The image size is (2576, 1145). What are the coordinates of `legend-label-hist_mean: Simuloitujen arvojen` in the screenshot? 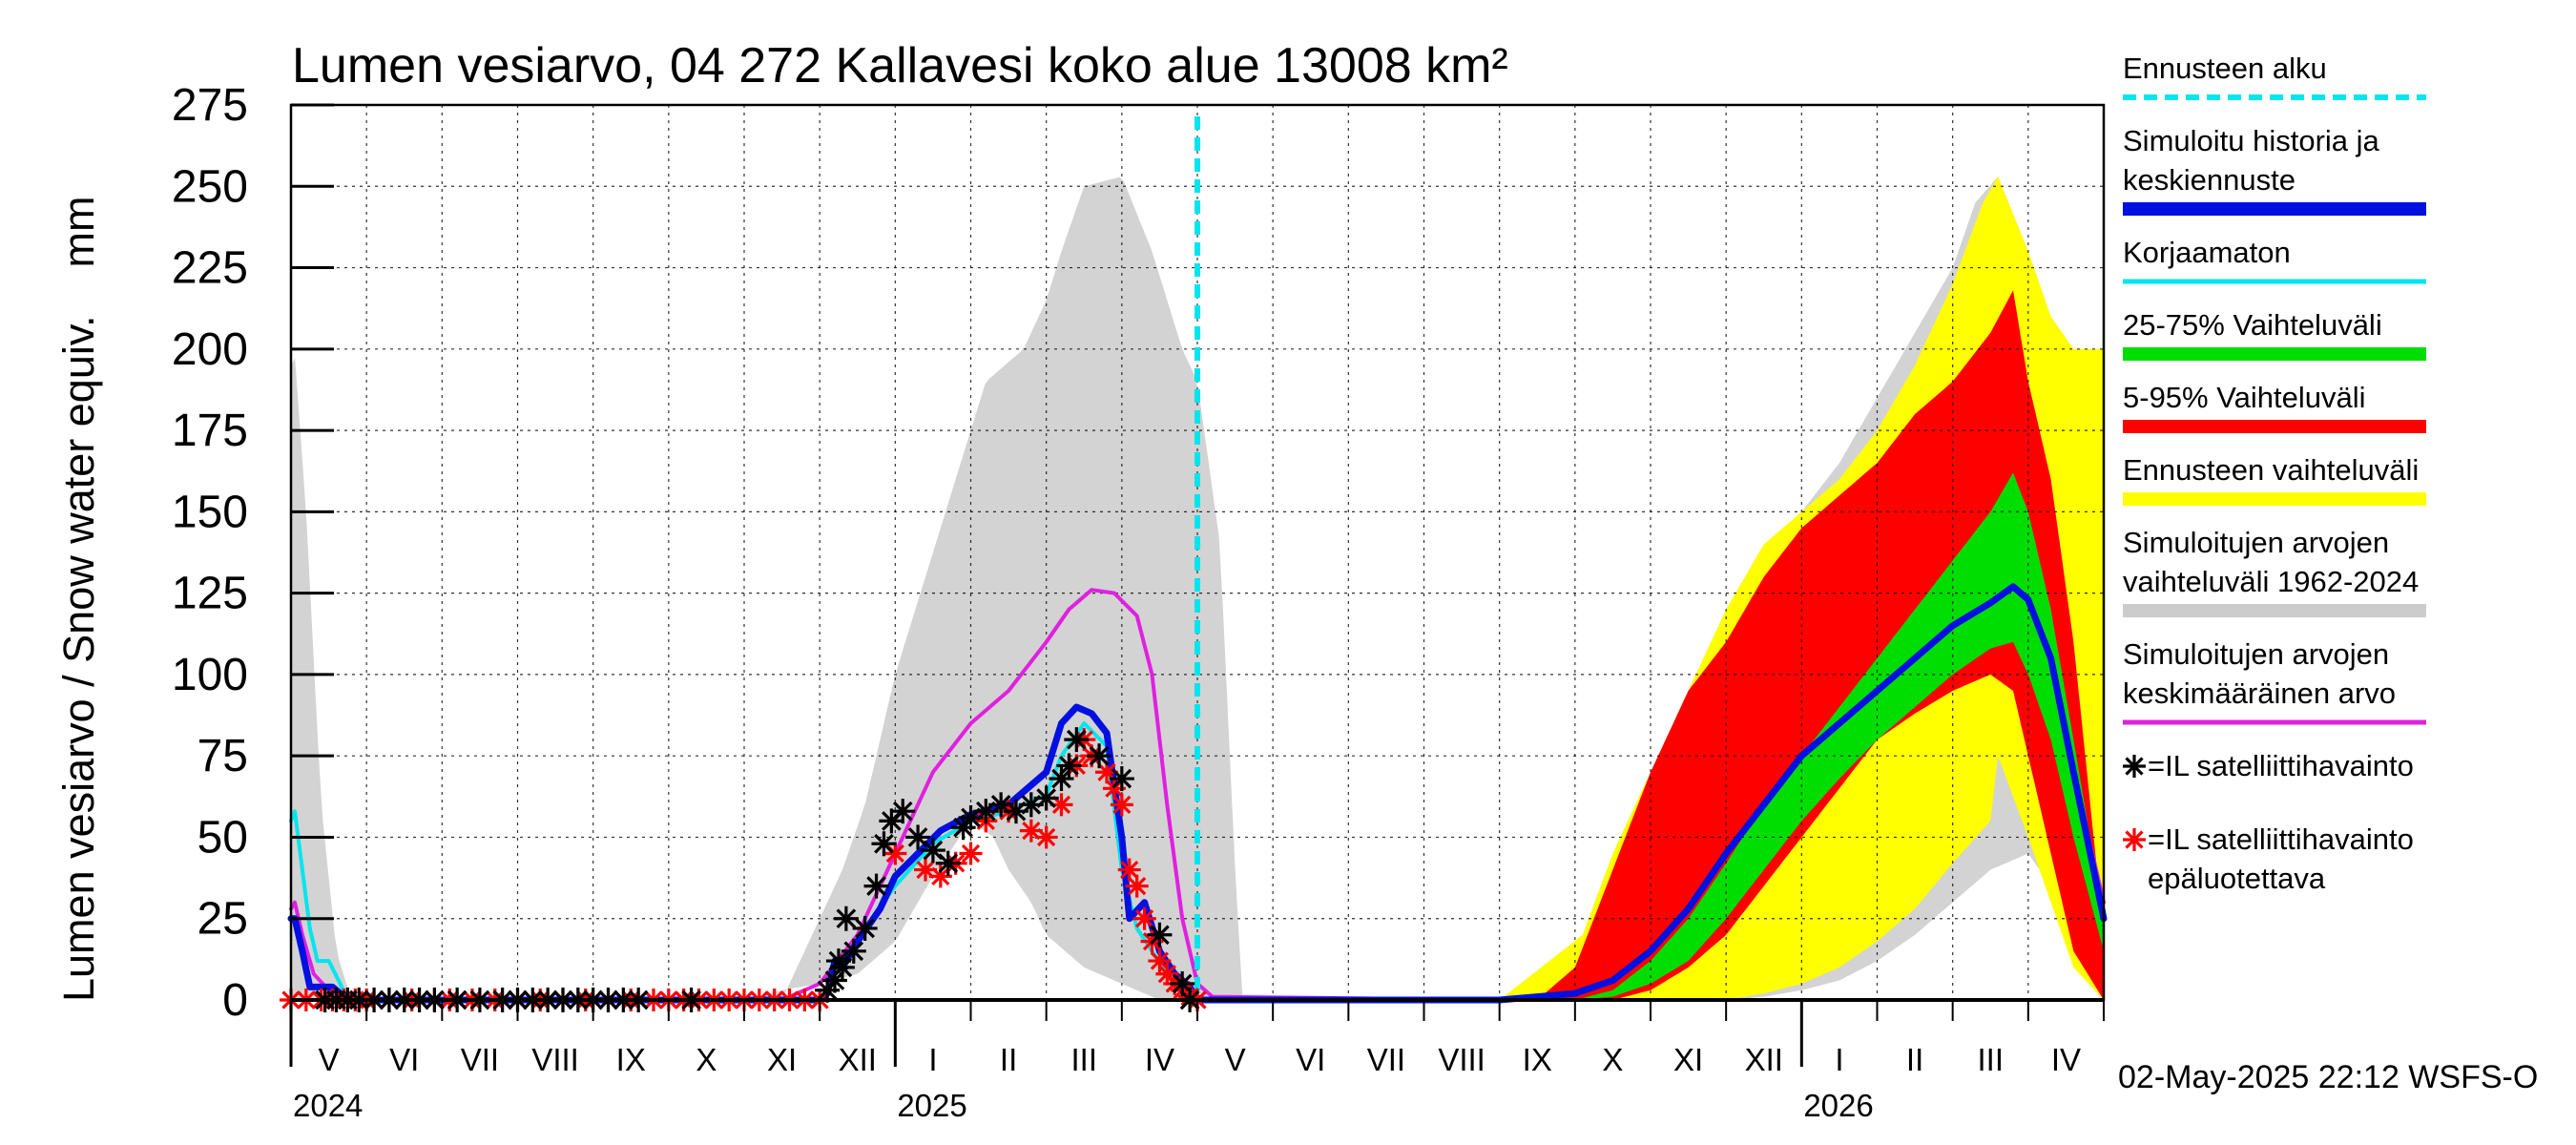 It's located at (2256, 654).